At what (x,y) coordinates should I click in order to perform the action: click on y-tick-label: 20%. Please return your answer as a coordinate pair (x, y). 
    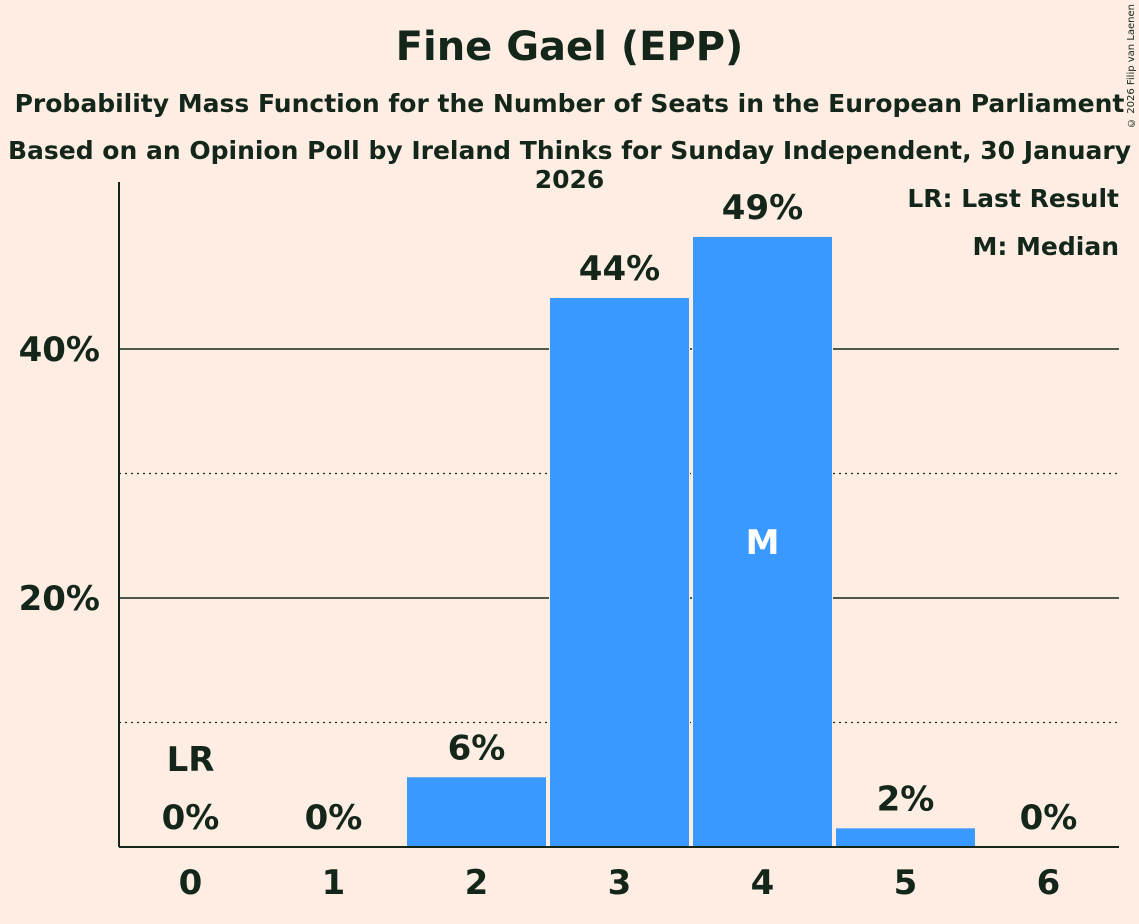
    Looking at the image, I should click on (59, 599).